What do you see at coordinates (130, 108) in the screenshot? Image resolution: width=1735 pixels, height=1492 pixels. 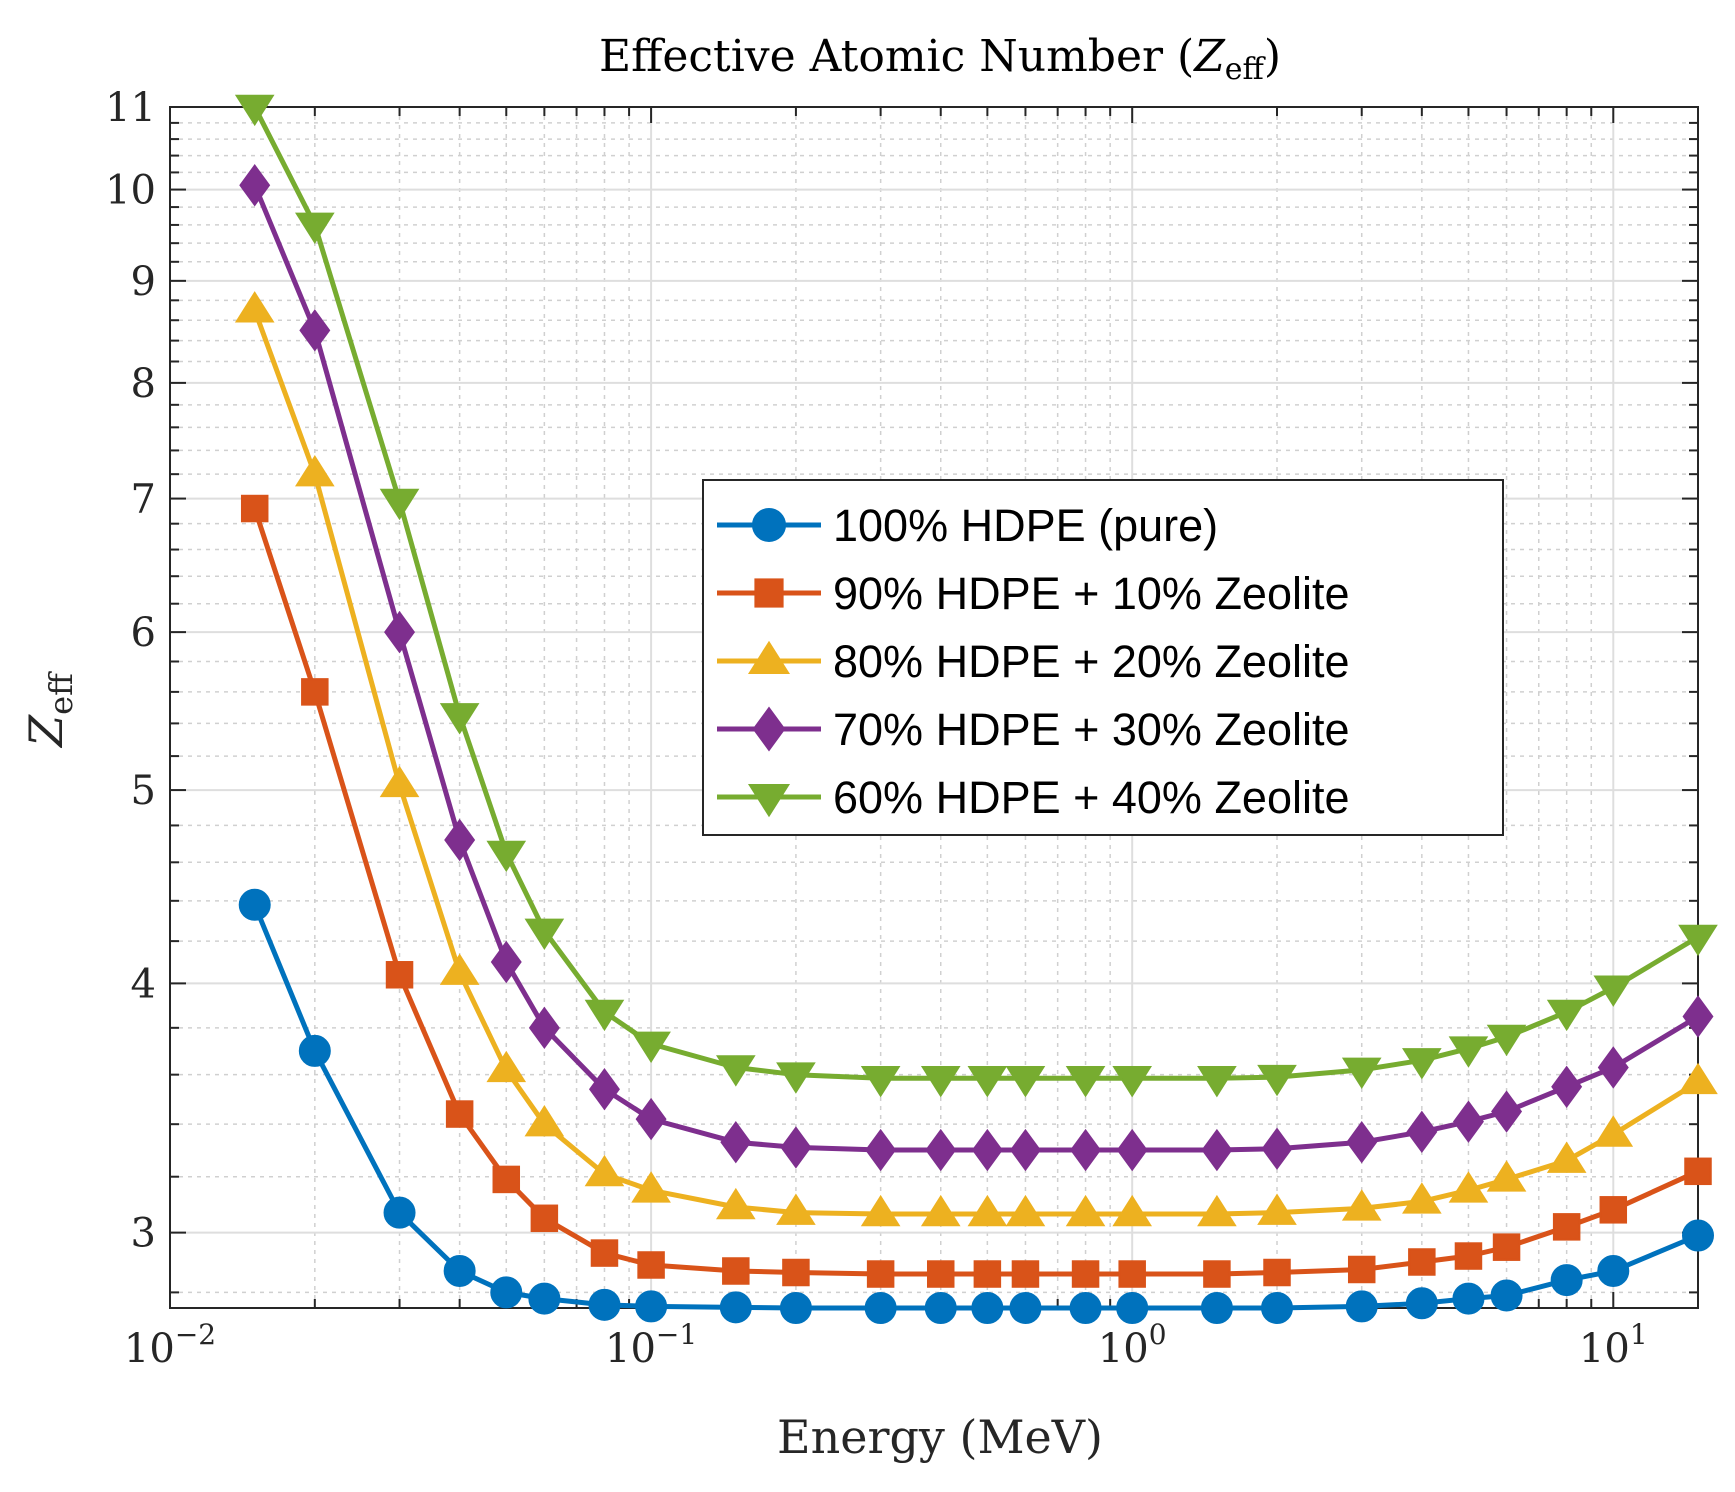 I see `y-tick-label: 11` at bounding box center [130, 108].